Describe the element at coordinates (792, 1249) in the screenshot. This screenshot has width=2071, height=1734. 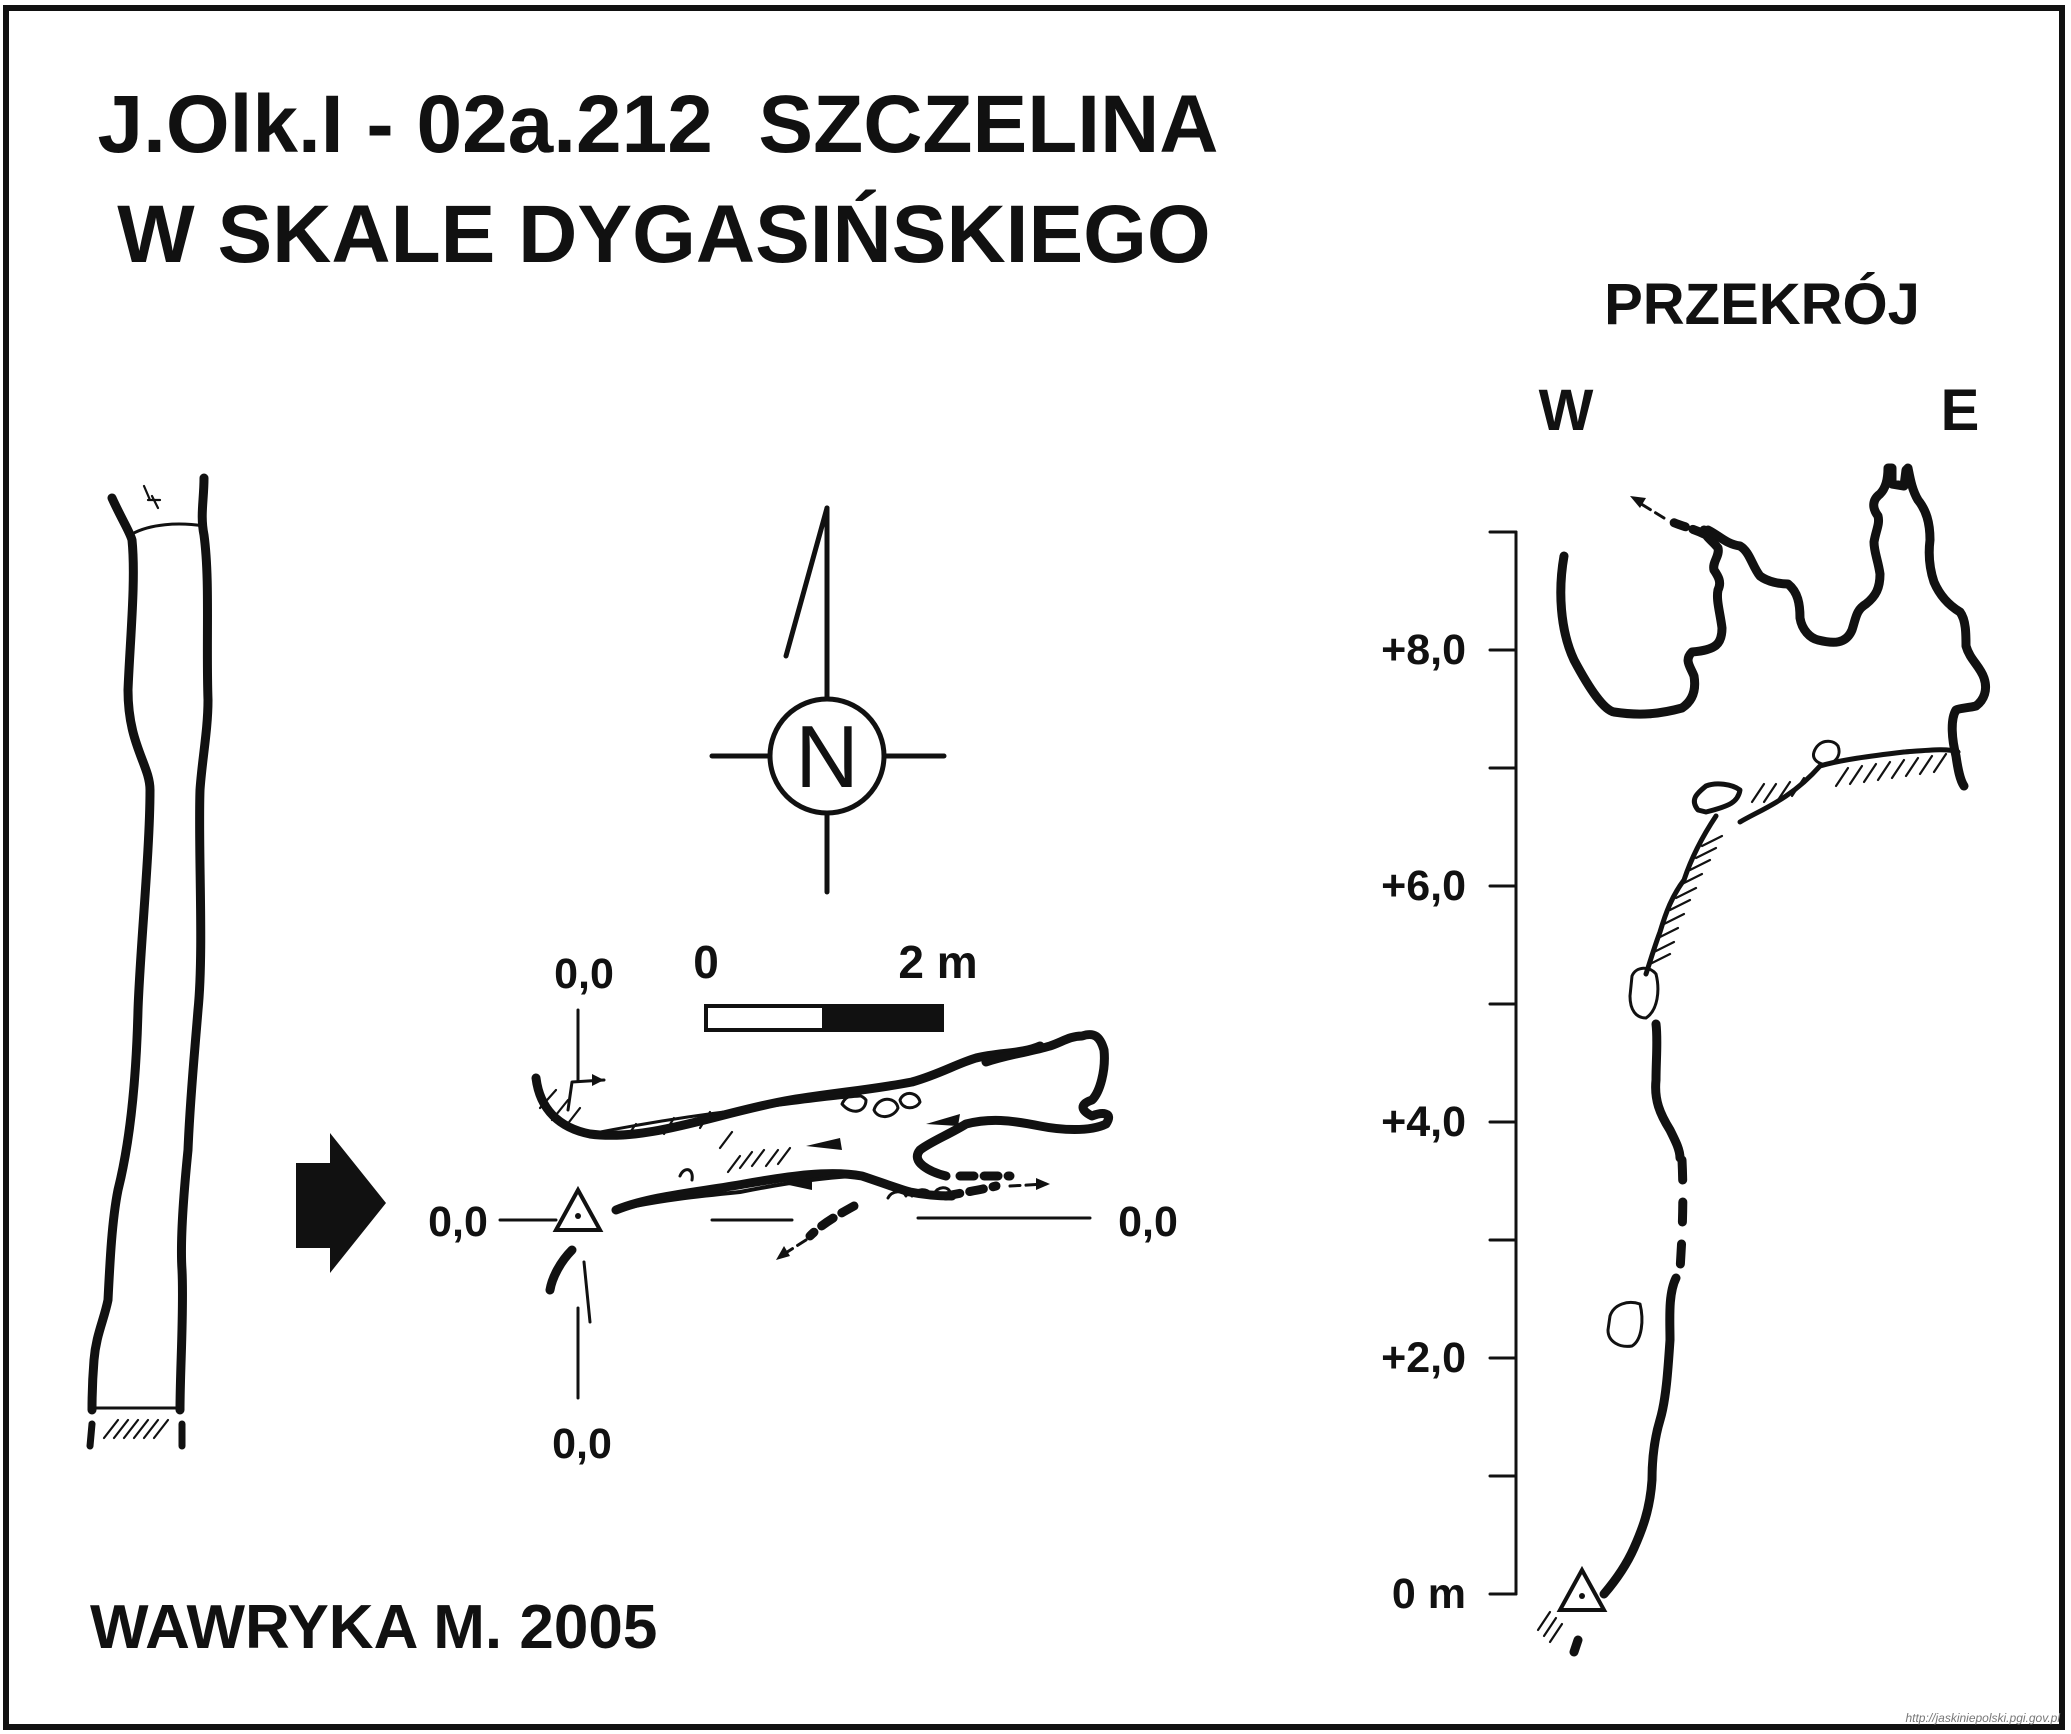
I see `plan-continuation-arrow-southwest` at that location.